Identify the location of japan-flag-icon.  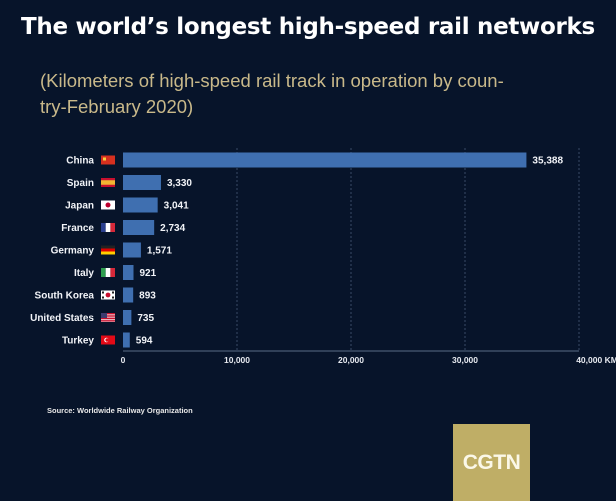
(108, 205).